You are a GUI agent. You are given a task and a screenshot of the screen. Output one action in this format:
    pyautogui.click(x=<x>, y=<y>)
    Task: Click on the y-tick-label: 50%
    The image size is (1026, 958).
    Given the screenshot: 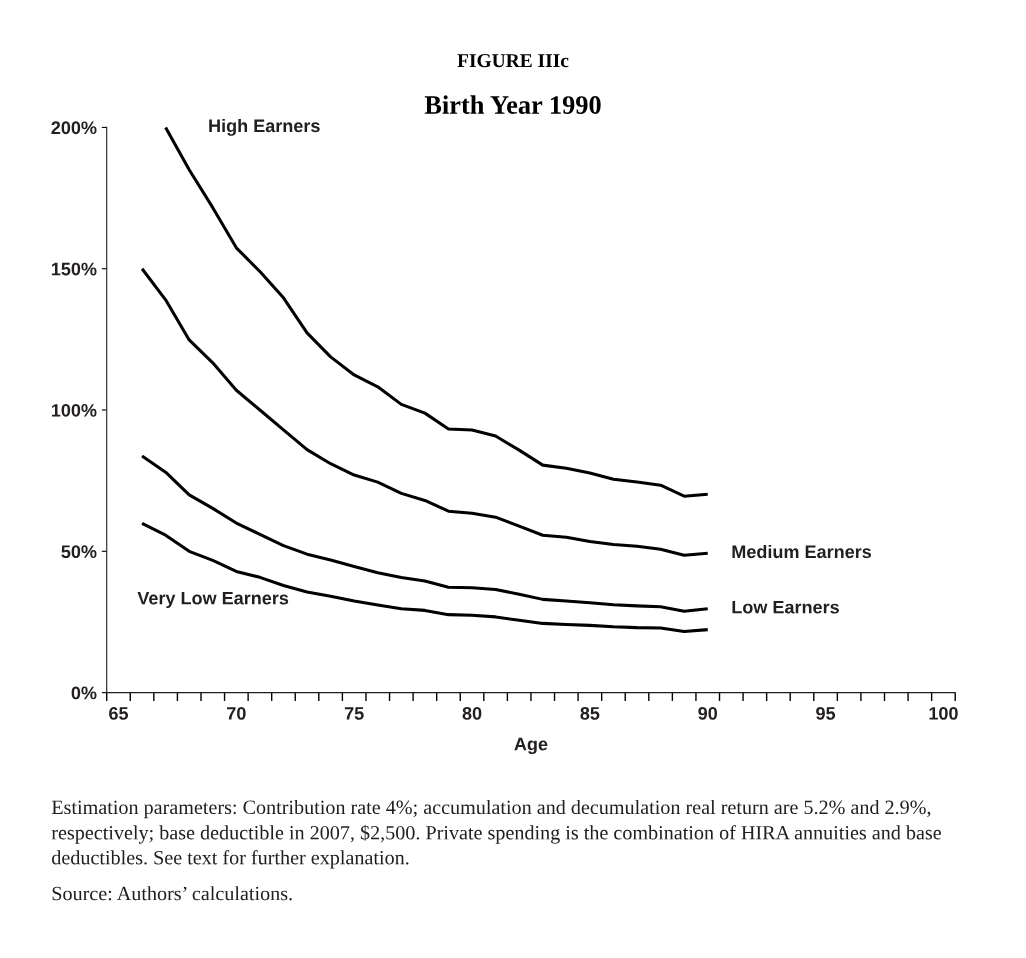 What is the action you would take?
    pyautogui.click(x=79, y=552)
    